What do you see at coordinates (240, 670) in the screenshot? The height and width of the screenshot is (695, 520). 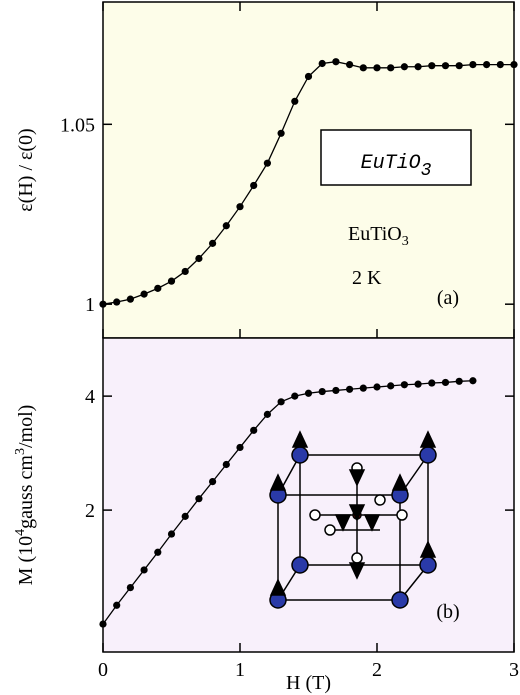 I see `x-tick-label: 1` at bounding box center [240, 670].